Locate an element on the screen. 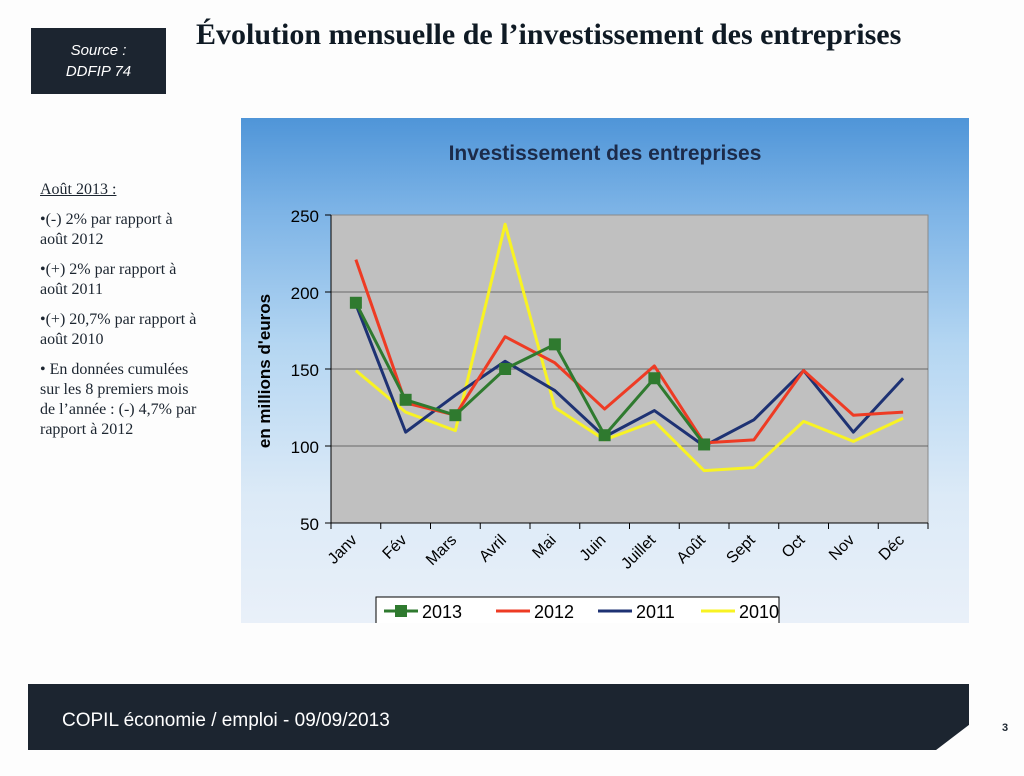 This screenshot has height=776, width=1024. x-tick-label: Nov is located at coordinates (842, 548).